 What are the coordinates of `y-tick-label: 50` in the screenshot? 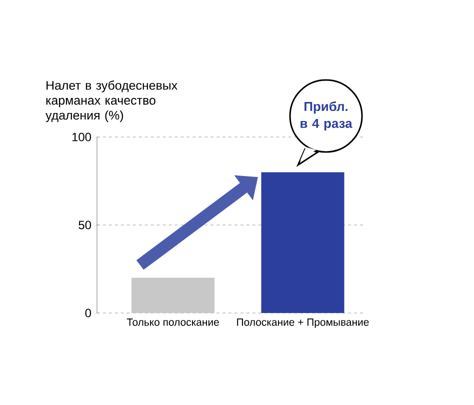 It's located at (85, 225).